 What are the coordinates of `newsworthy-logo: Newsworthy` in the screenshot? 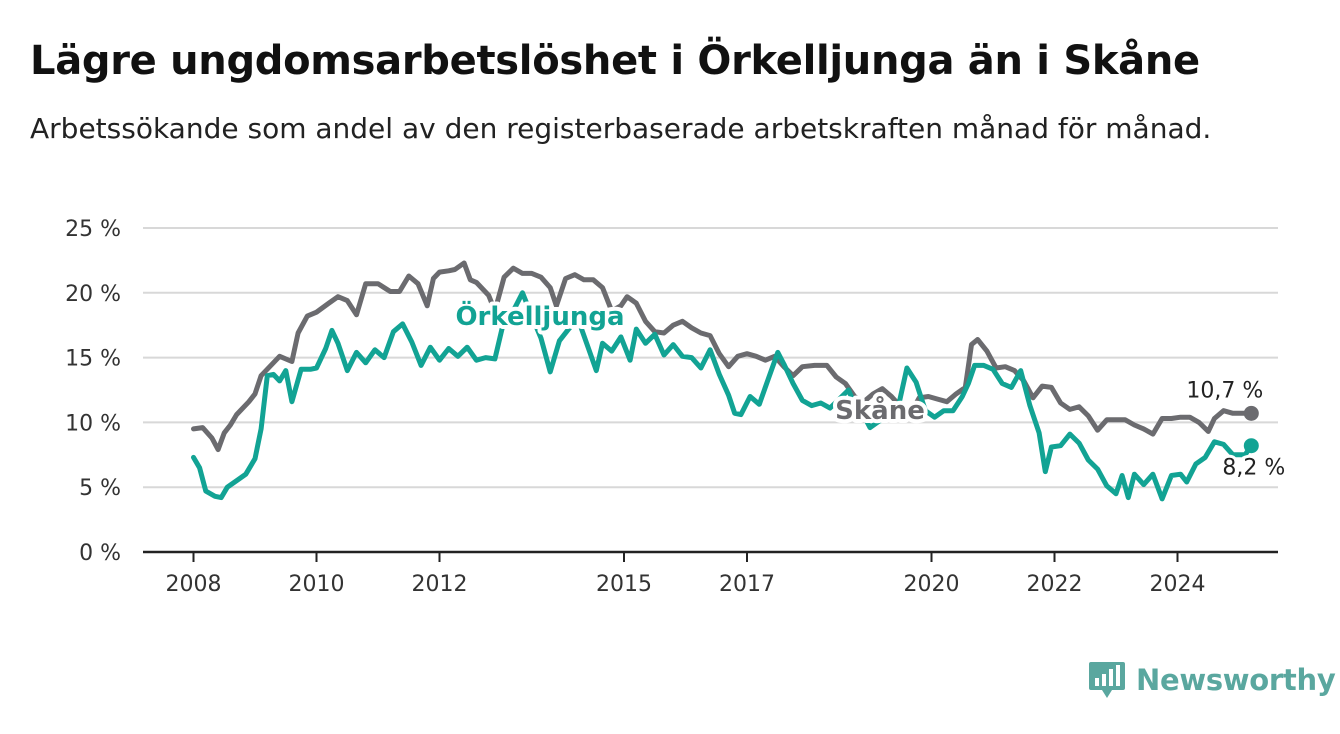 It's located at (1212, 680).